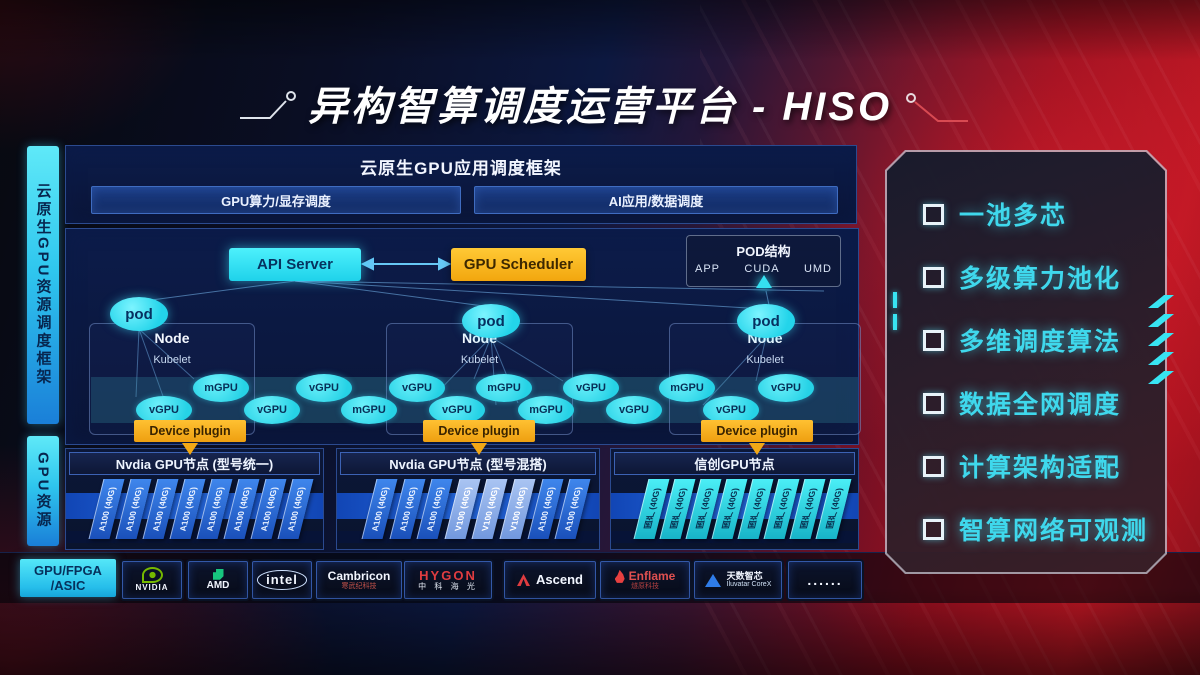 The image size is (1200, 675). Describe the element at coordinates (461, 168) in the screenshot. I see `framework-title: 云原生GPU应用调度框架` at that location.